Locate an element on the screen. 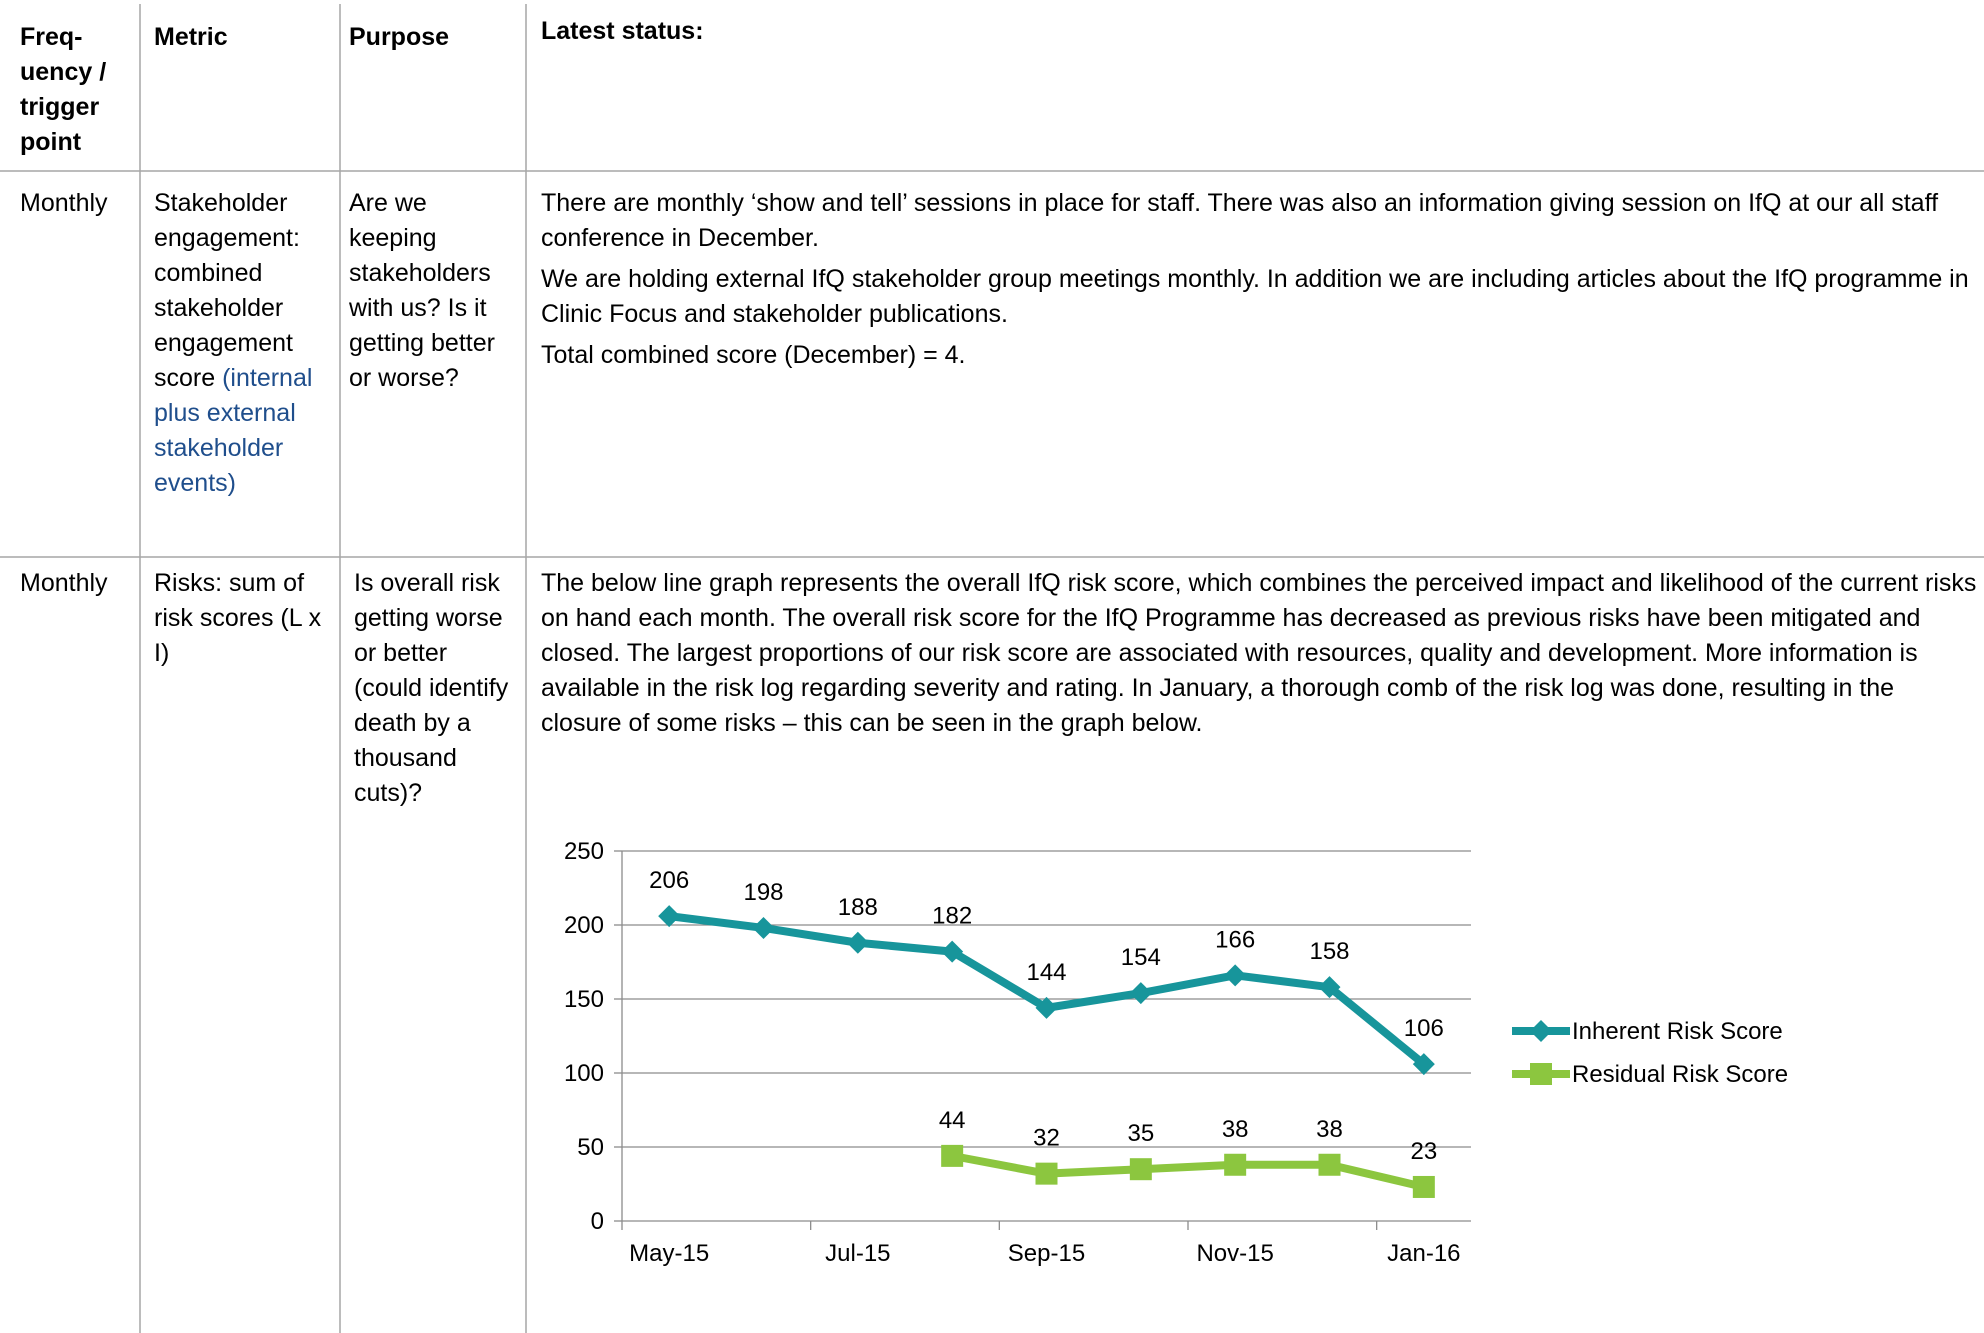 This screenshot has height=1333, width=1984. data-label: 23 is located at coordinates (1423, 1151).